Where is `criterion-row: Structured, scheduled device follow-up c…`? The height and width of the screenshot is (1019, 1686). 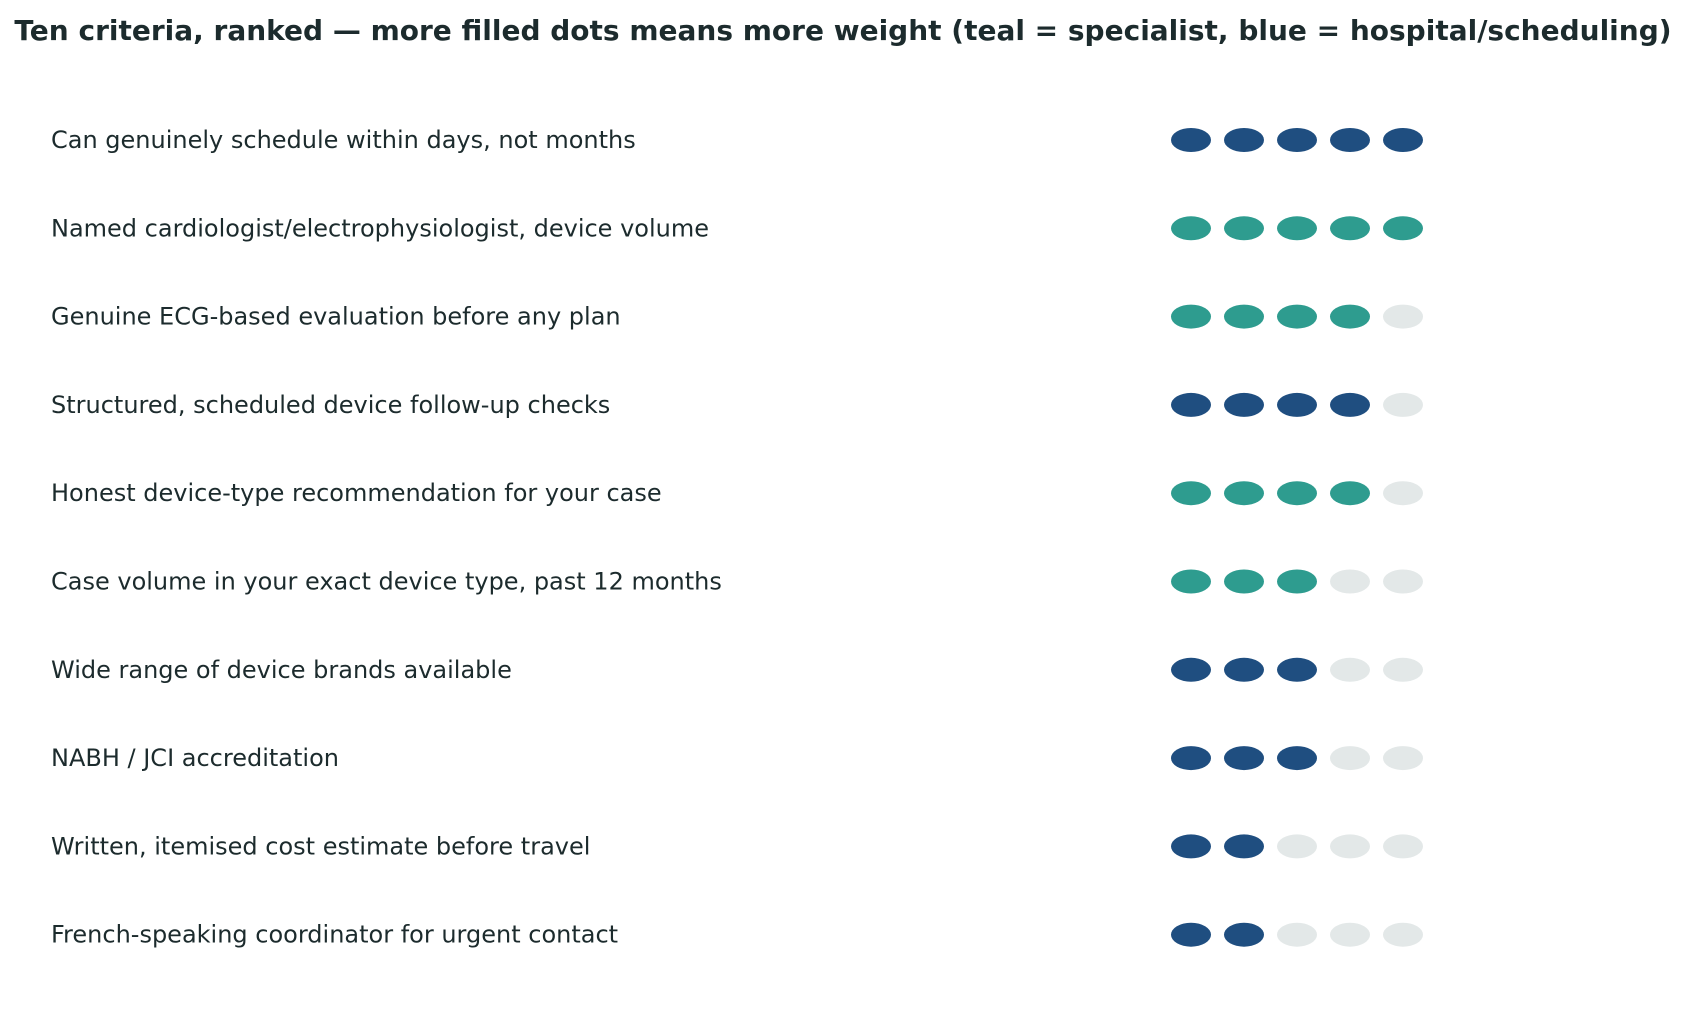
criterion-row: Structured, scheduled device follow-up c… is located at coordinates (737, 405).